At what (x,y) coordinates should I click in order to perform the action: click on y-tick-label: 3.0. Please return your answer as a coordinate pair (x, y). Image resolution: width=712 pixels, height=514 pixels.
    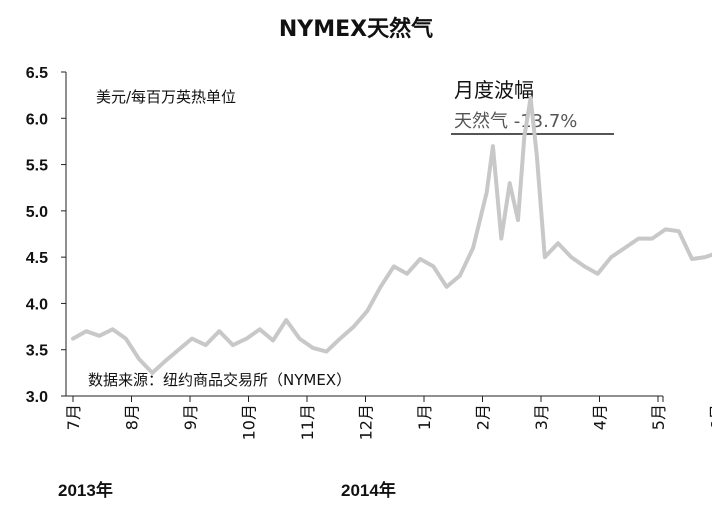
    Looking at the image, I should click on (37, 397).